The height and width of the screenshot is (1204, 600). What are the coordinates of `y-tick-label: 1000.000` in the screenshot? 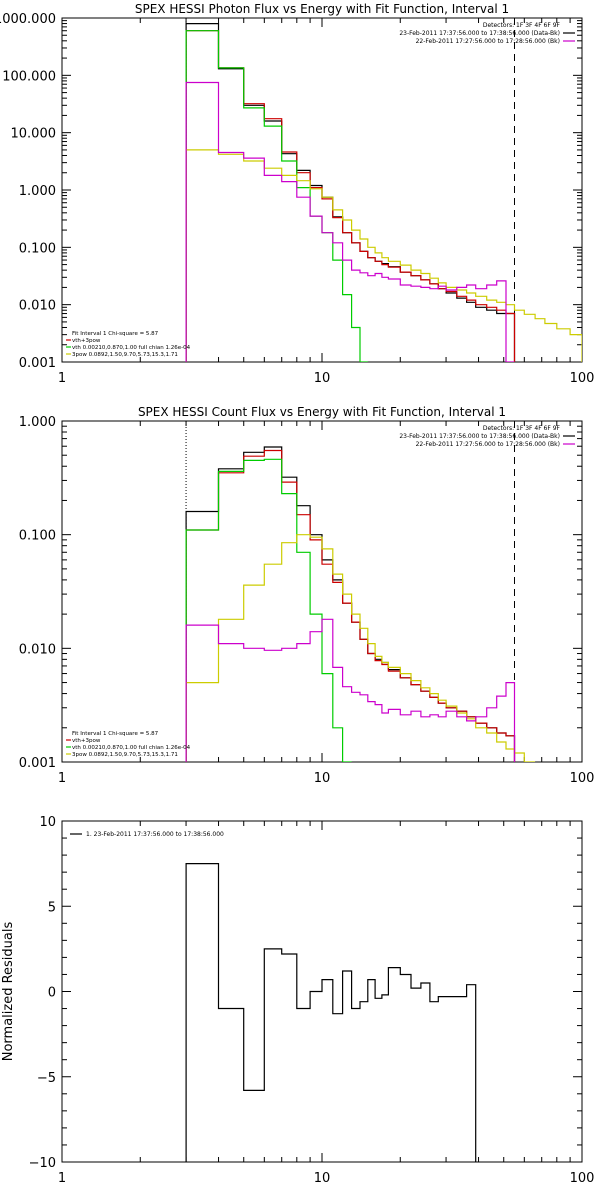 It's located at (28, 19).